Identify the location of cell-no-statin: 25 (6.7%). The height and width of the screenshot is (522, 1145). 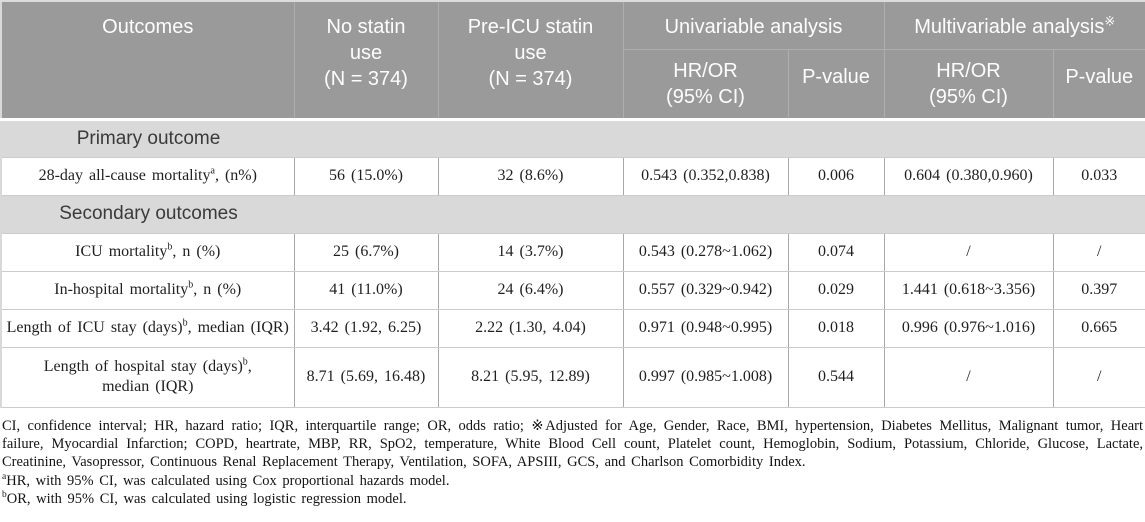
(365, 252).